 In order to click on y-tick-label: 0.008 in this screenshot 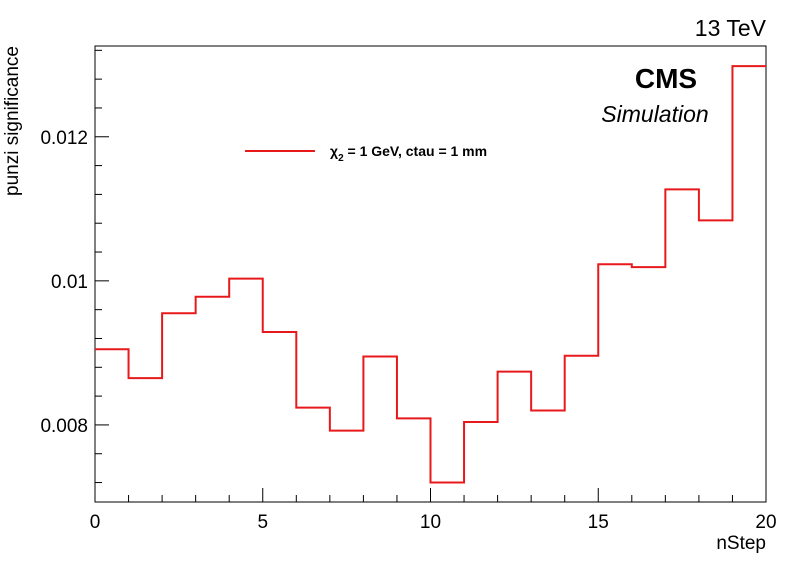, I will do `click(64, 426)`.